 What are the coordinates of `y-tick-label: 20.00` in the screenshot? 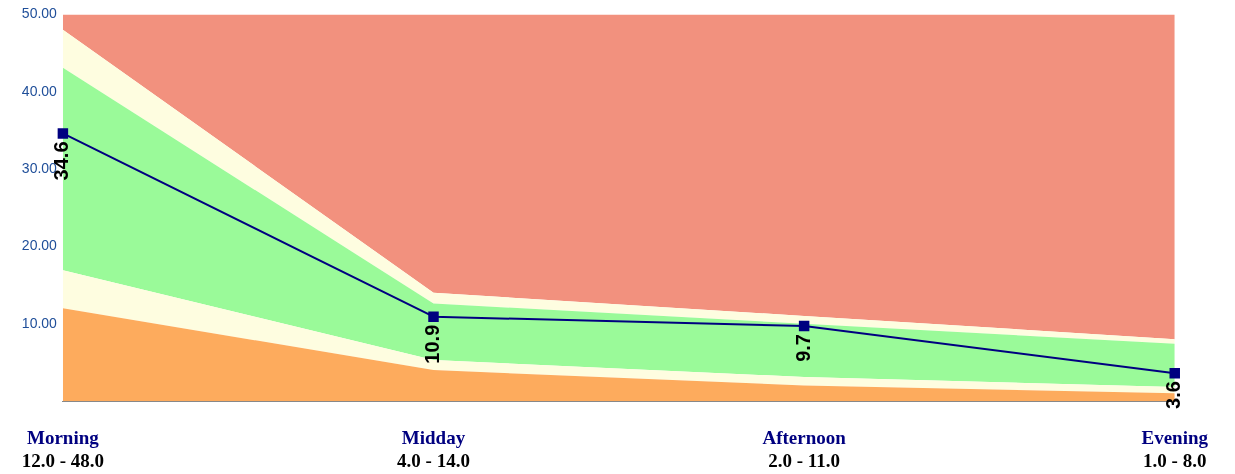 It's located at (39, 245).